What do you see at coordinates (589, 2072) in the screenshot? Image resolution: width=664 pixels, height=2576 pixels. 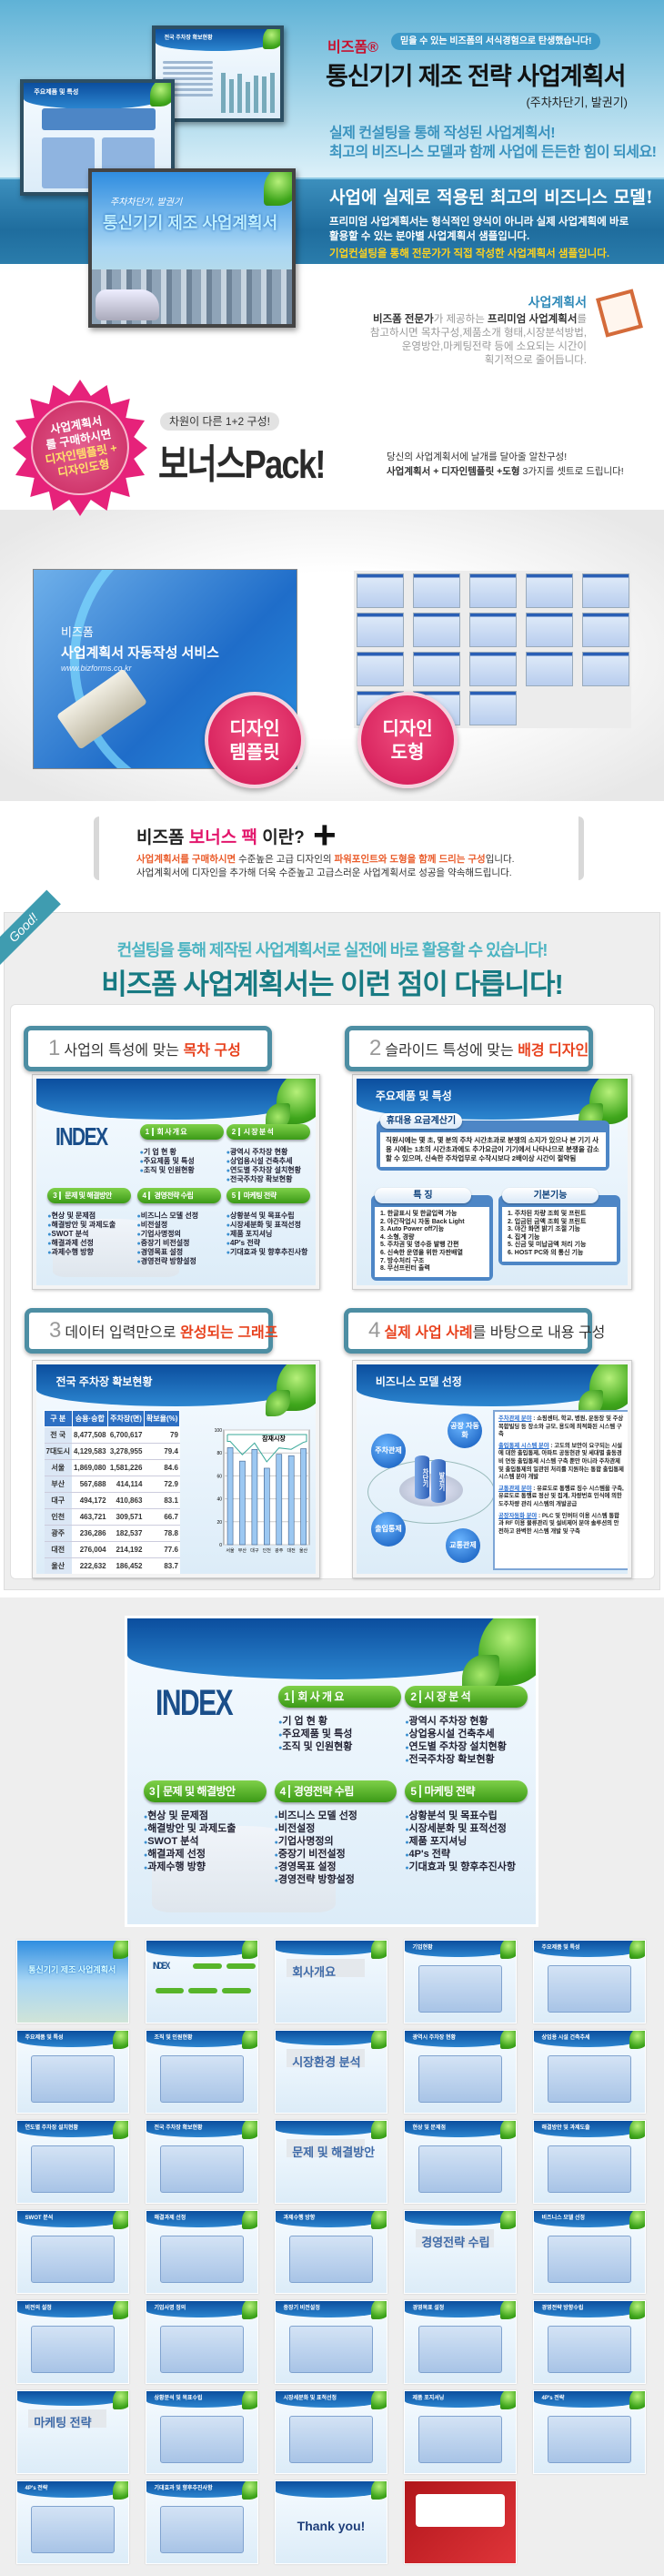 I see `slide-thumbnail: 상업용 시설 건축추세` at bounding box center [589, 2072].